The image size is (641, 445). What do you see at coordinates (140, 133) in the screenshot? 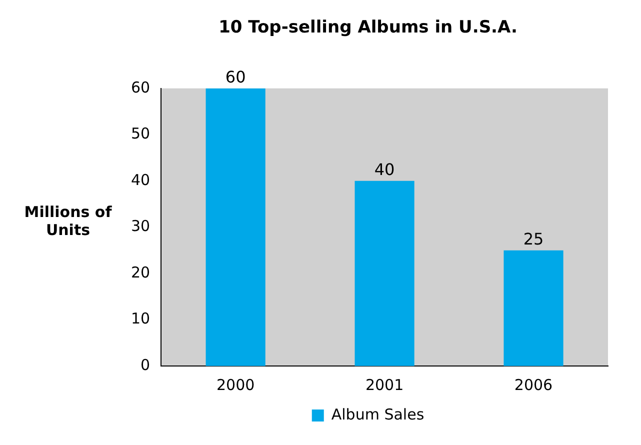
I see `y-tick-label: 50` at bounding box center [140, 133].